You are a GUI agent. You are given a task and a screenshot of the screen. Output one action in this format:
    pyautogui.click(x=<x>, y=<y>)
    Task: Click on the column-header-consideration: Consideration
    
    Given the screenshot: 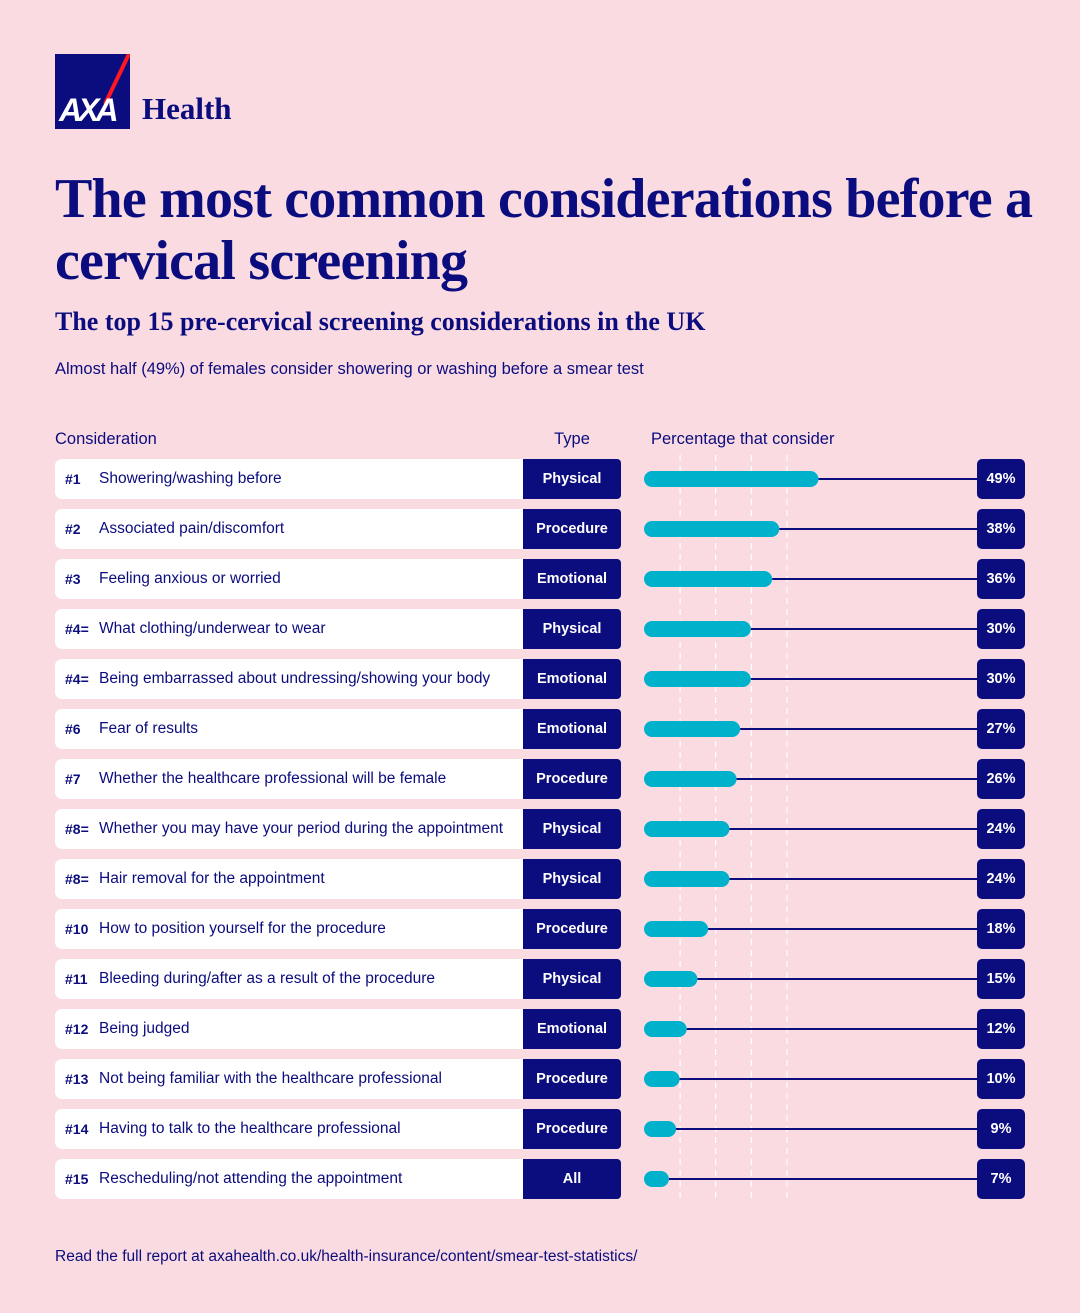 What is the action you would take?
    pyautogui.click(x=106, y=439)
    